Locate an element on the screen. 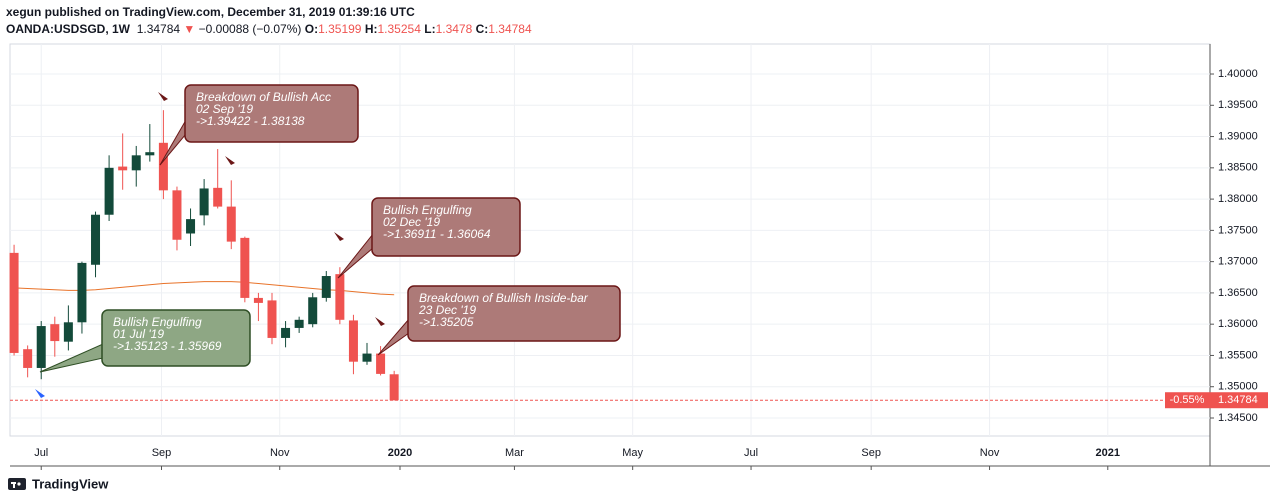  callout-text: Breakdown of Bullish Inside-bar is located at coordinates (504, 298).